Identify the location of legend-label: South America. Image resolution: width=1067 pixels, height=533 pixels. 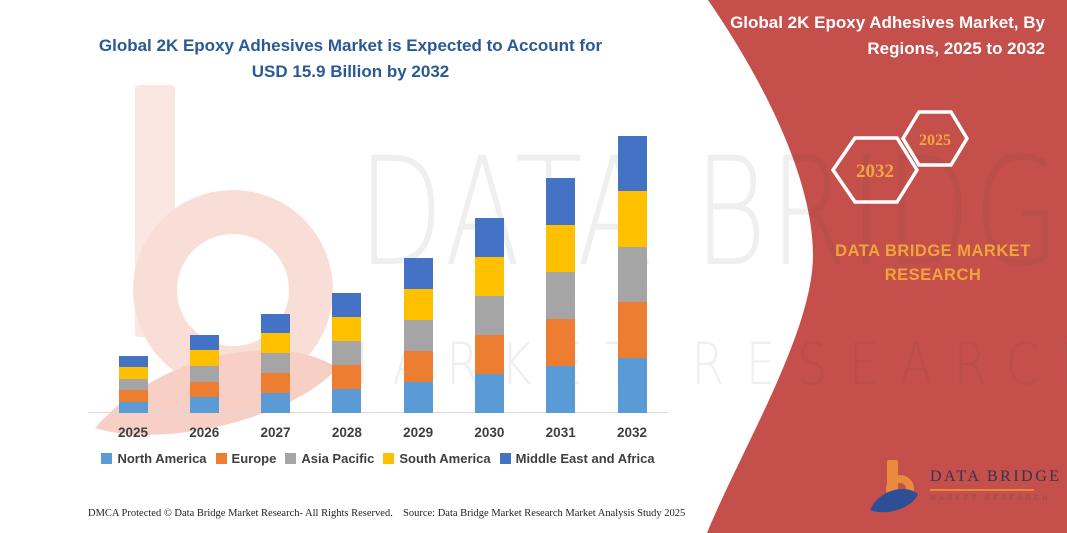
(445, 458).